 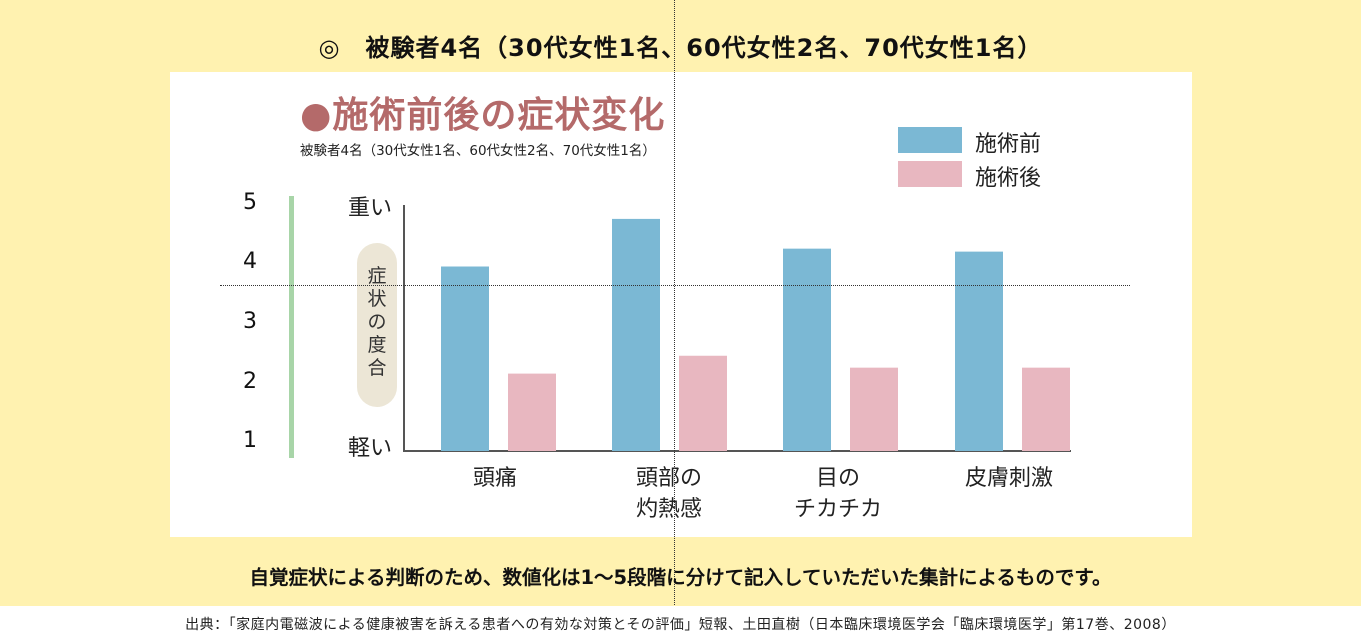 I want to click on page-title: ◎ 被験者4名（30代女性1名、60代女性2名、70代女性1名）, so click(x=680, y=48).